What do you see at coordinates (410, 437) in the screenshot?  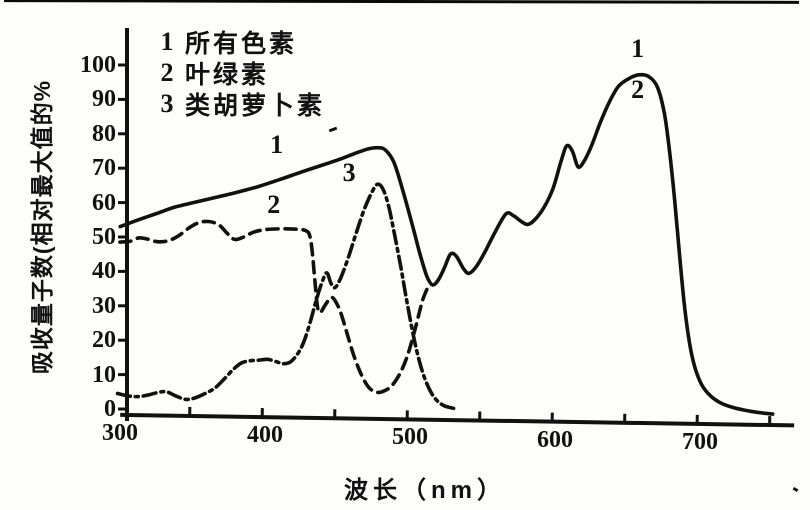 I see `x-tick-label: 500` at bounding box center [410, 437].